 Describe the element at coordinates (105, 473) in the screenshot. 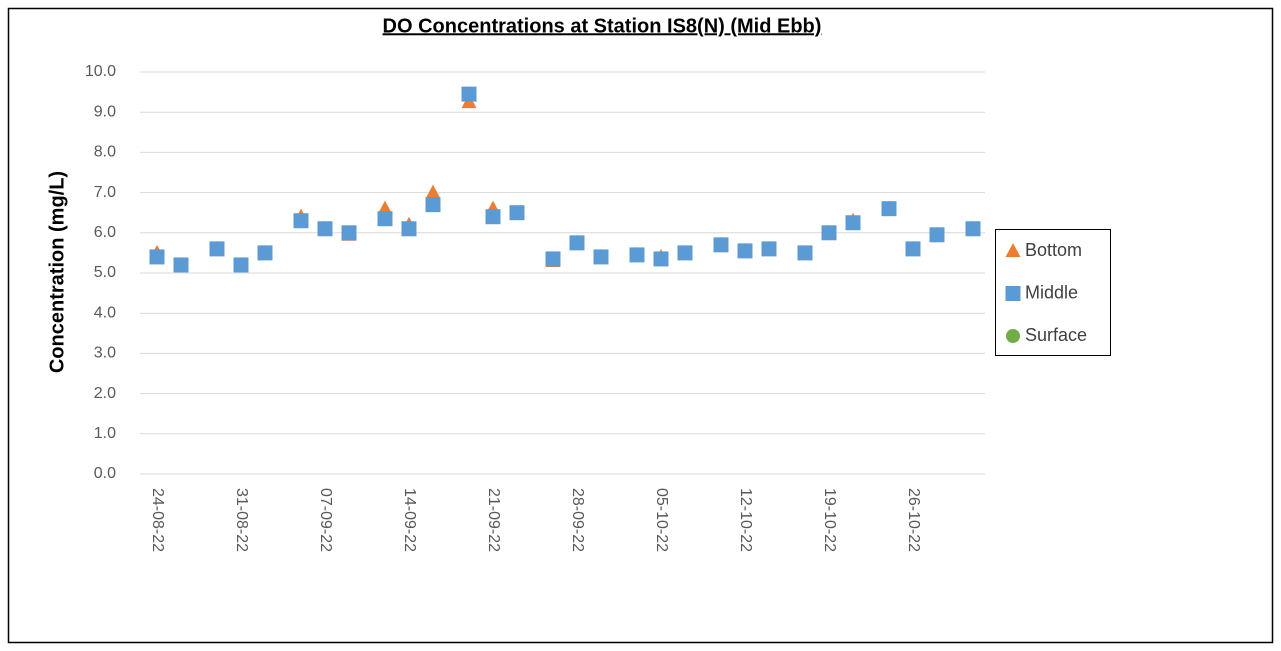

I see `y-tick-label: 0.0` at that location.